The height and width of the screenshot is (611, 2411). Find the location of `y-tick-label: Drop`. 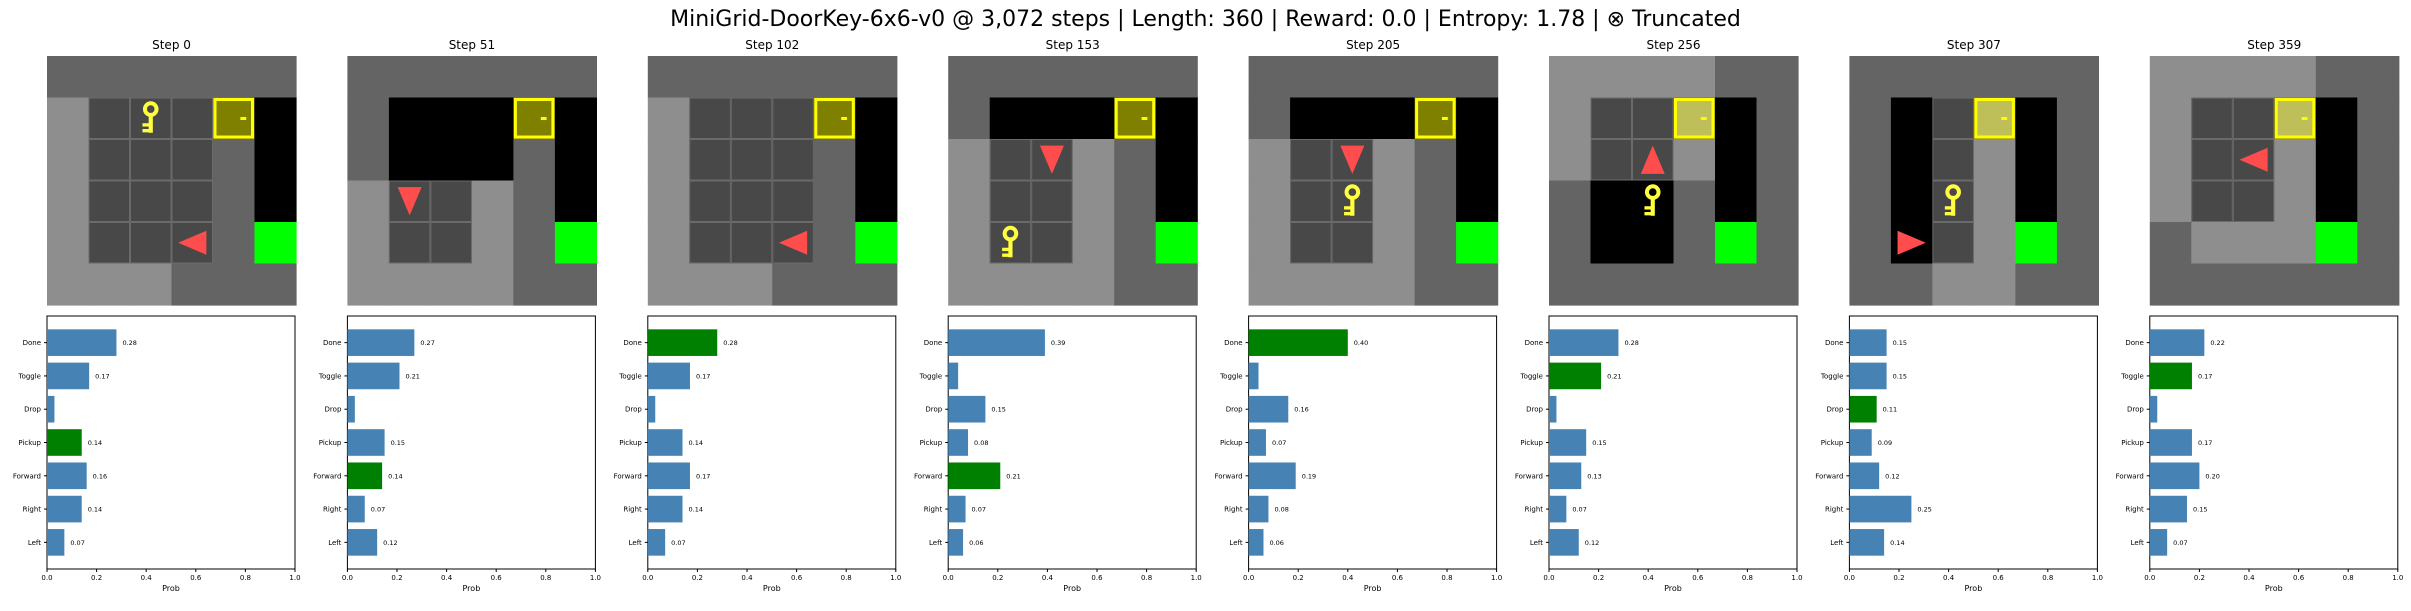

y-tick-label: Drop is located at coordinates (32, 410).